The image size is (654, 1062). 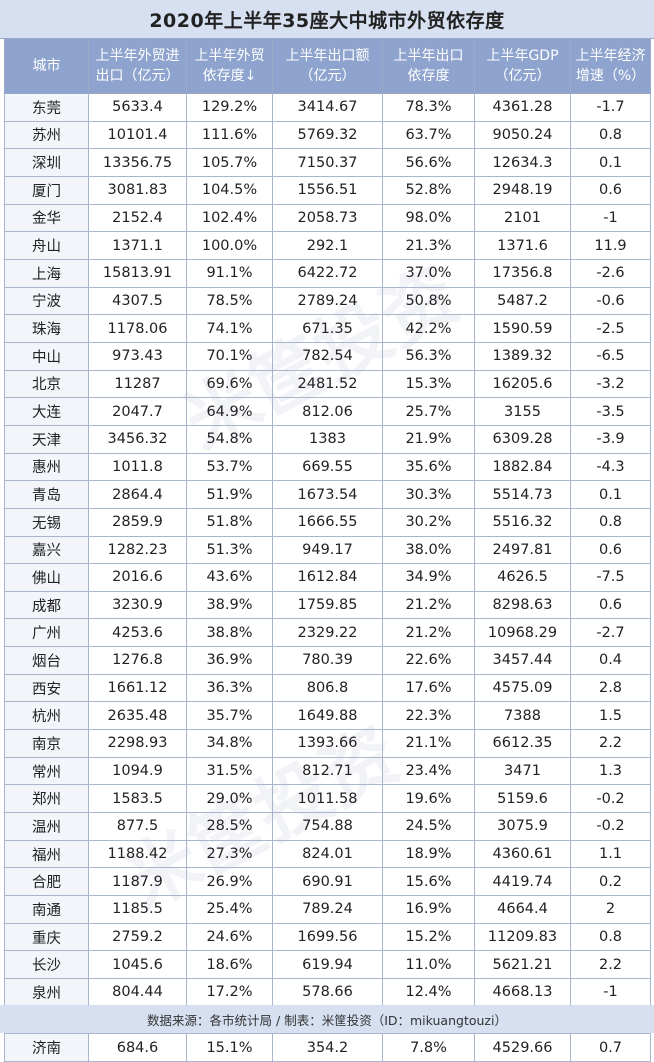 What do you see at coordinates (610, 799) in the screenshot?
I see `growth-cell: -0.2` at bounding box center [610, 799].